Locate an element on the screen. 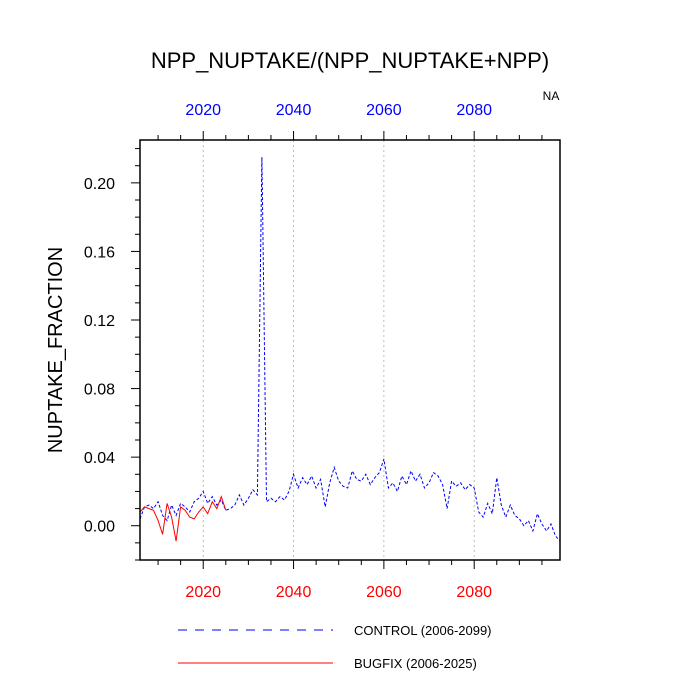 The height and width of the screenshot is (700, 700). legend-label-bugfix: BUGFIX (2006-2025) is located at coordinates (415, 663).